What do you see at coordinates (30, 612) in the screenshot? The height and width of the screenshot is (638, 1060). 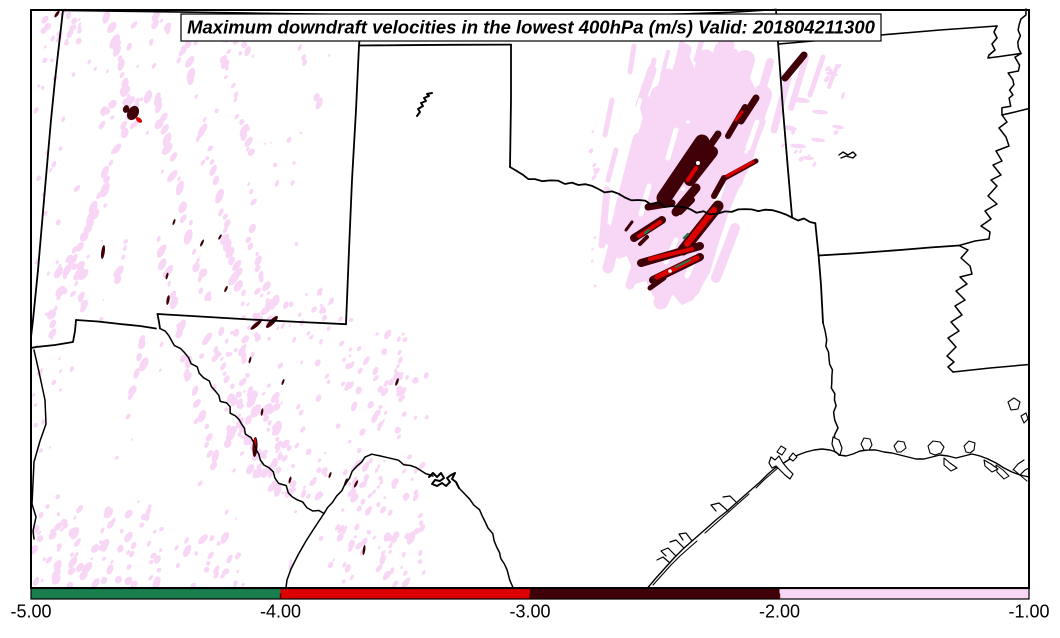 I see `svg-text: -5.00` at bounding box center [30, 612].